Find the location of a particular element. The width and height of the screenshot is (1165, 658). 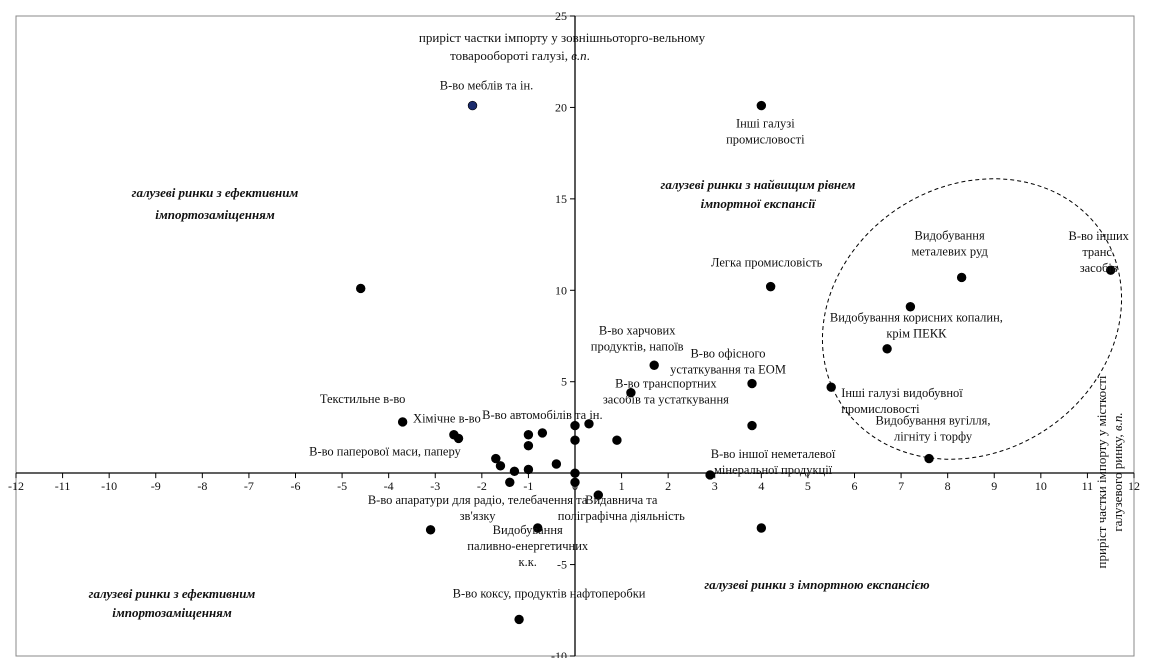

x-tick-label: 1 is located at coordinates (622, 486).